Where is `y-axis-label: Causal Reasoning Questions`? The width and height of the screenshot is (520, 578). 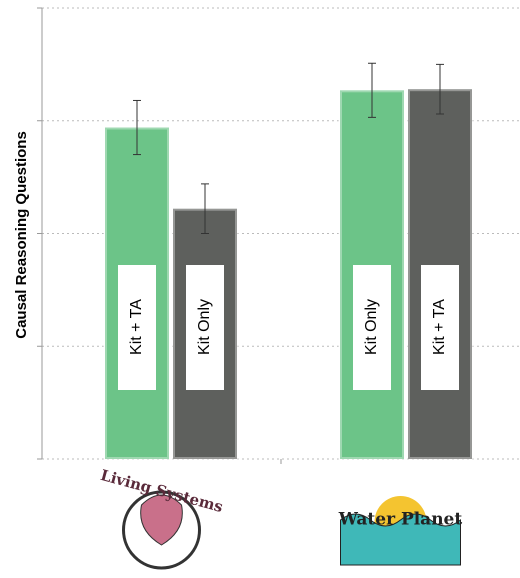
y-axis-label: Causal Reasoning Questions is located at coordinates (21, 235).